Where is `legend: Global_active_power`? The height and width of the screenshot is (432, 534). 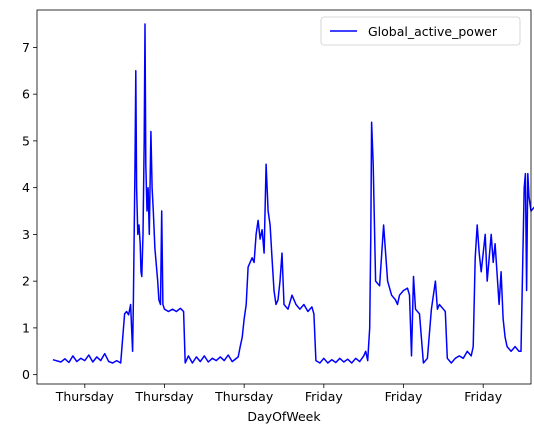 legend: Global_active_power is located at coordinates (420, 31).